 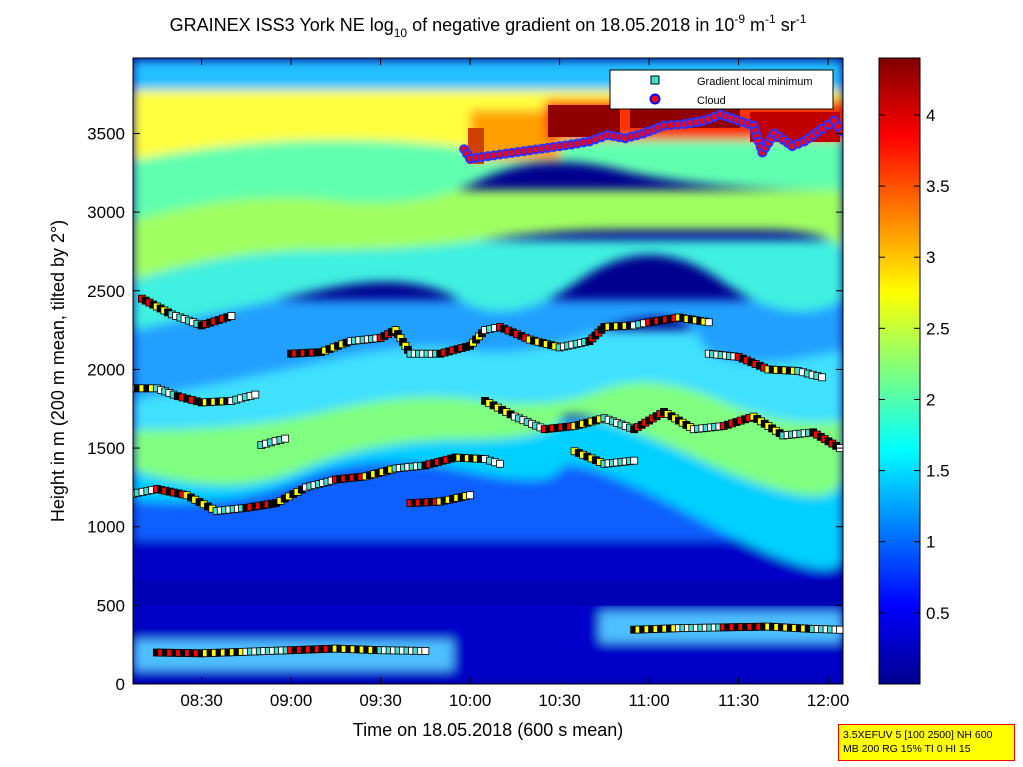 What do you see at coordinates (106, 133) in the screenshot?
I see `y-tick-label: 3500` at bounding box center [106, 133].